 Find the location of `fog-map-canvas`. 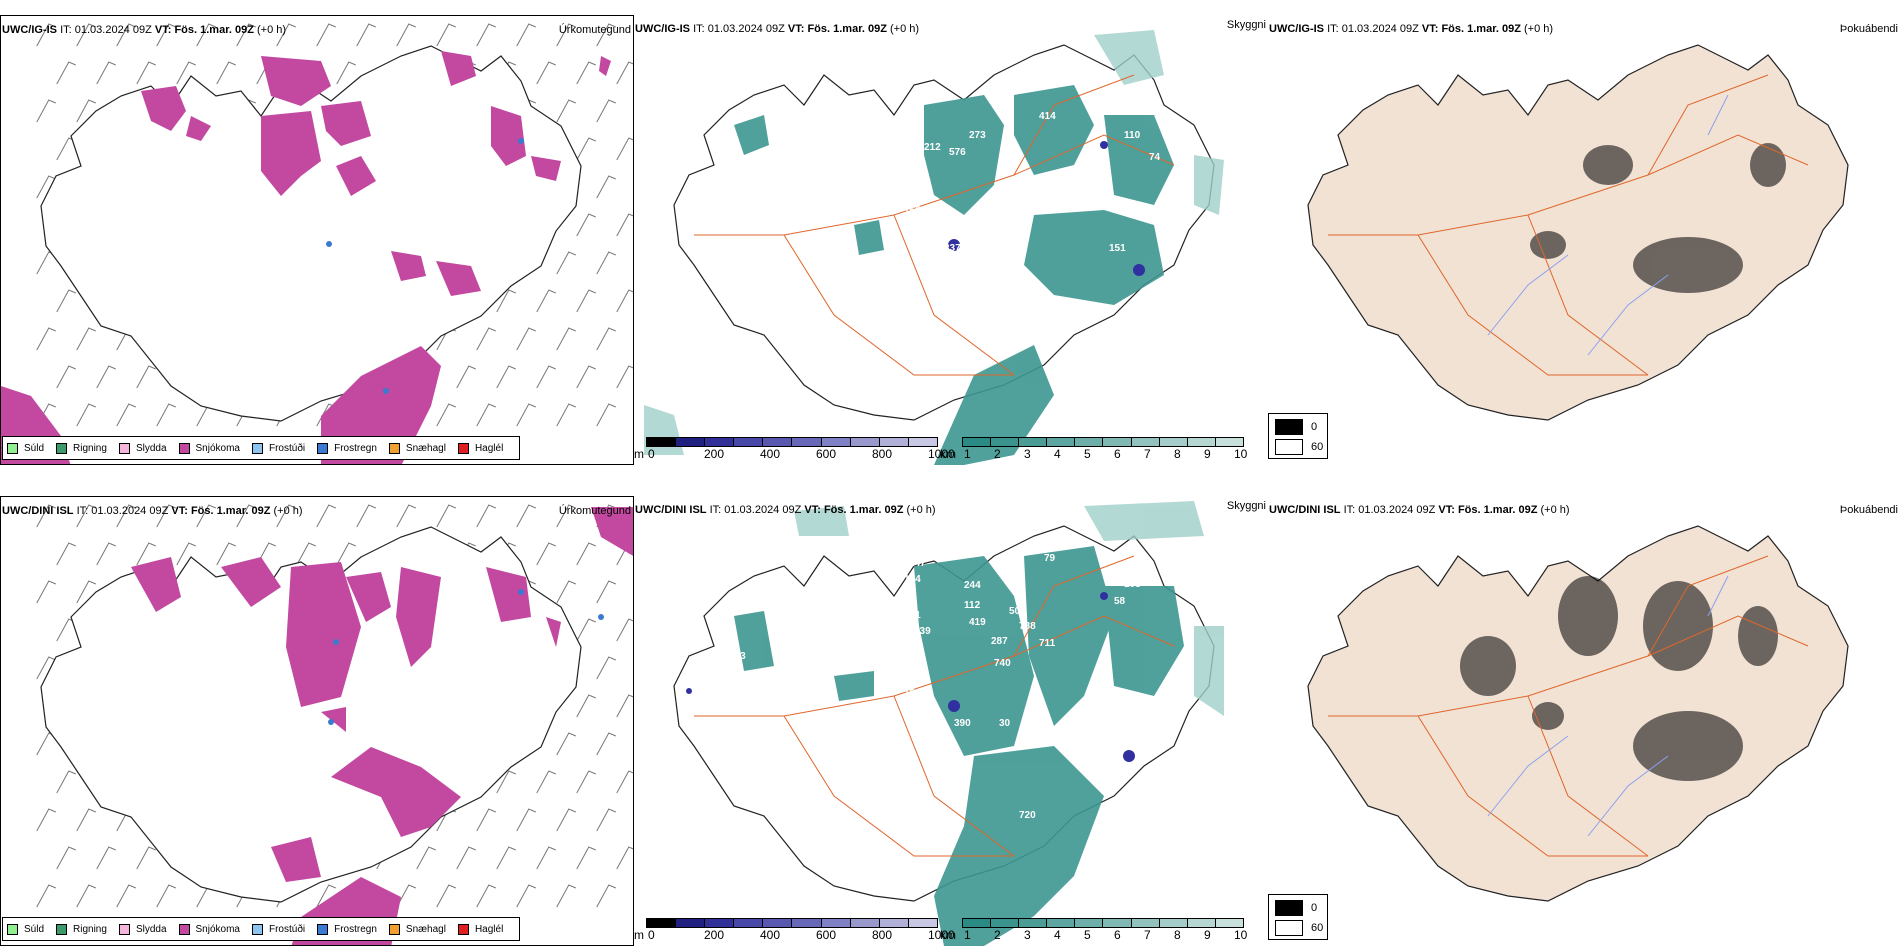

fog-map-canvas is located at coordinates (1578, 713).